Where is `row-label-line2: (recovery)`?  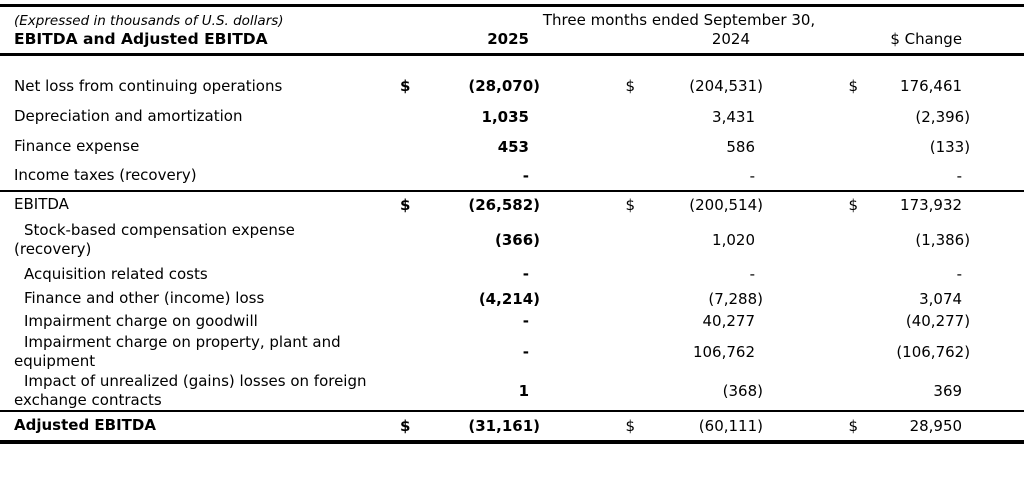 row-label-line2: (recovery) is located at coordinates (53, 248).